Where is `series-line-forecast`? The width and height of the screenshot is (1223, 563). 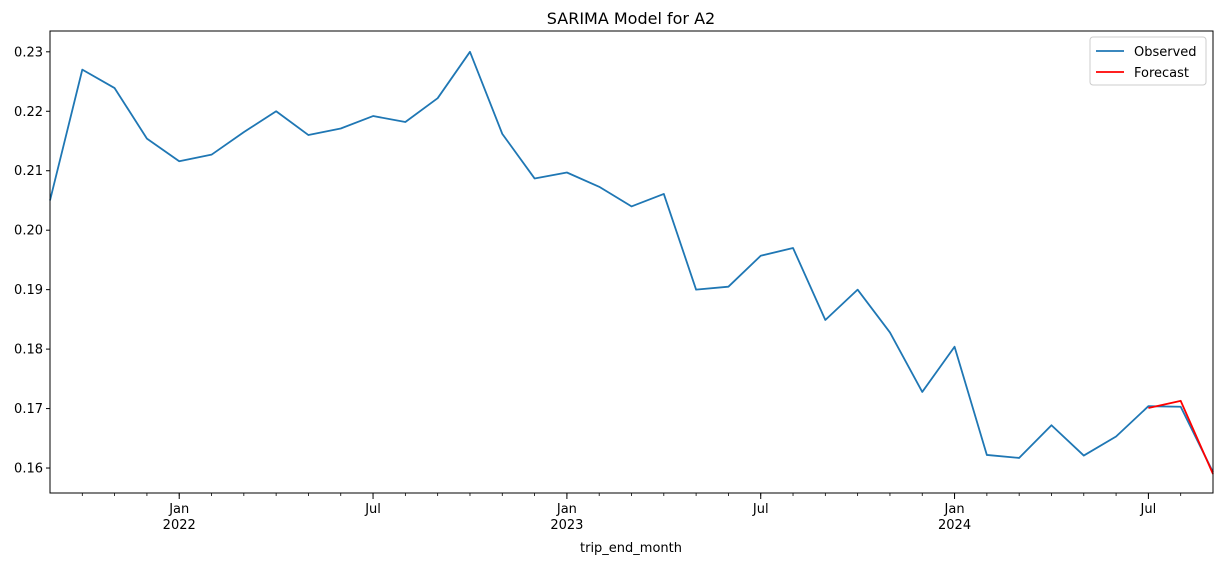 series-line-forecast is located at coordinates (1181, 437).